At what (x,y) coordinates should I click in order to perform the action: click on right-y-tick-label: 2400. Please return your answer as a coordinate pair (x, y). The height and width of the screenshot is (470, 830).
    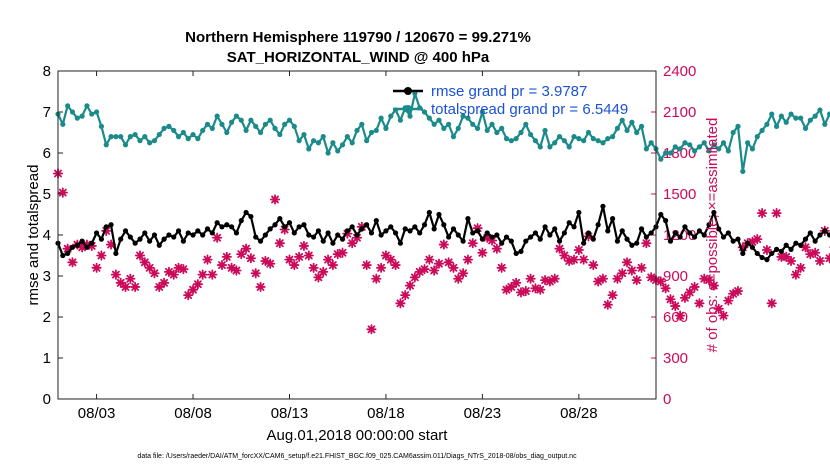
    Looking at the image, I should click on (679, 71).